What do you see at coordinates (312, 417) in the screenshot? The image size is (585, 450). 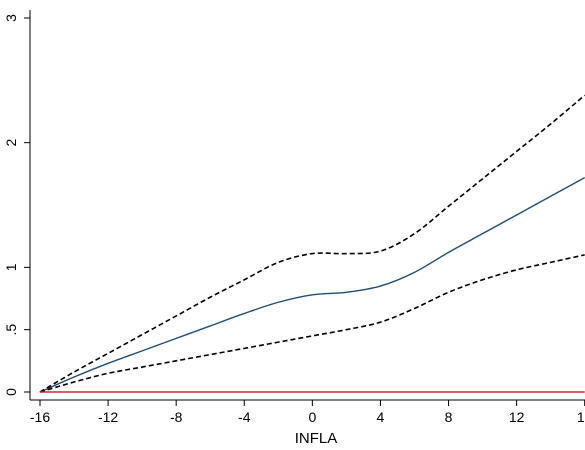 I see `x-tick-label: 0` at bounding box center [312, 417].